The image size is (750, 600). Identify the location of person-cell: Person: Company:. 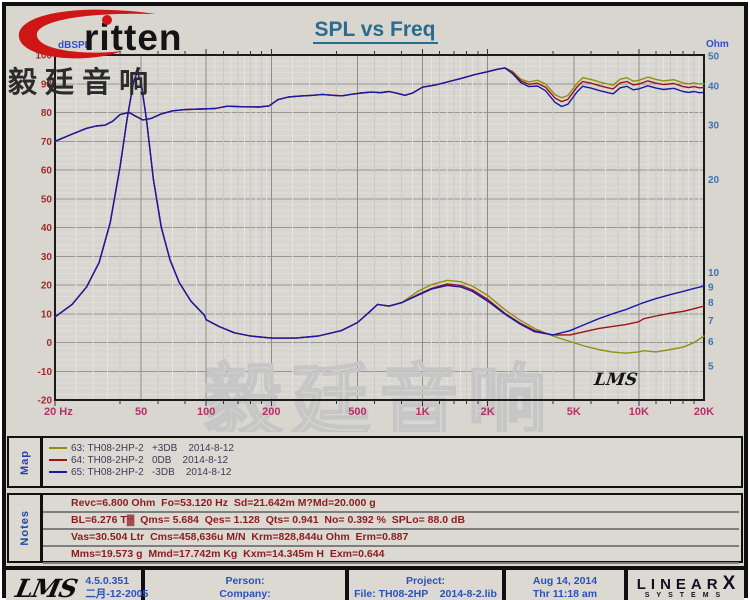
(247, 585).